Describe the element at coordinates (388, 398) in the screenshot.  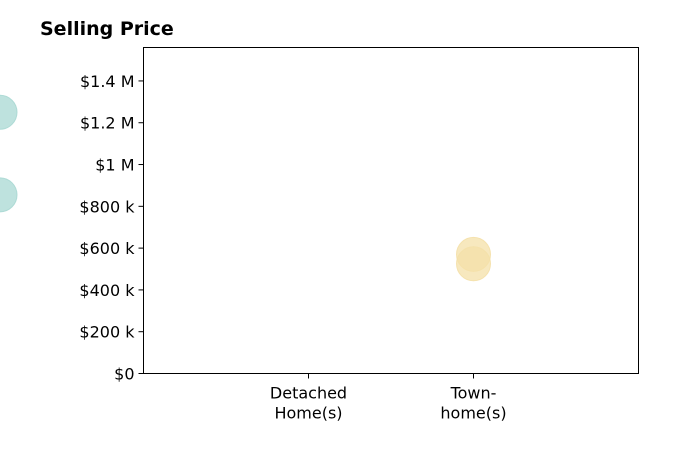
I see `x-axis: Detached Home(s) Town-home(s)` at that location.